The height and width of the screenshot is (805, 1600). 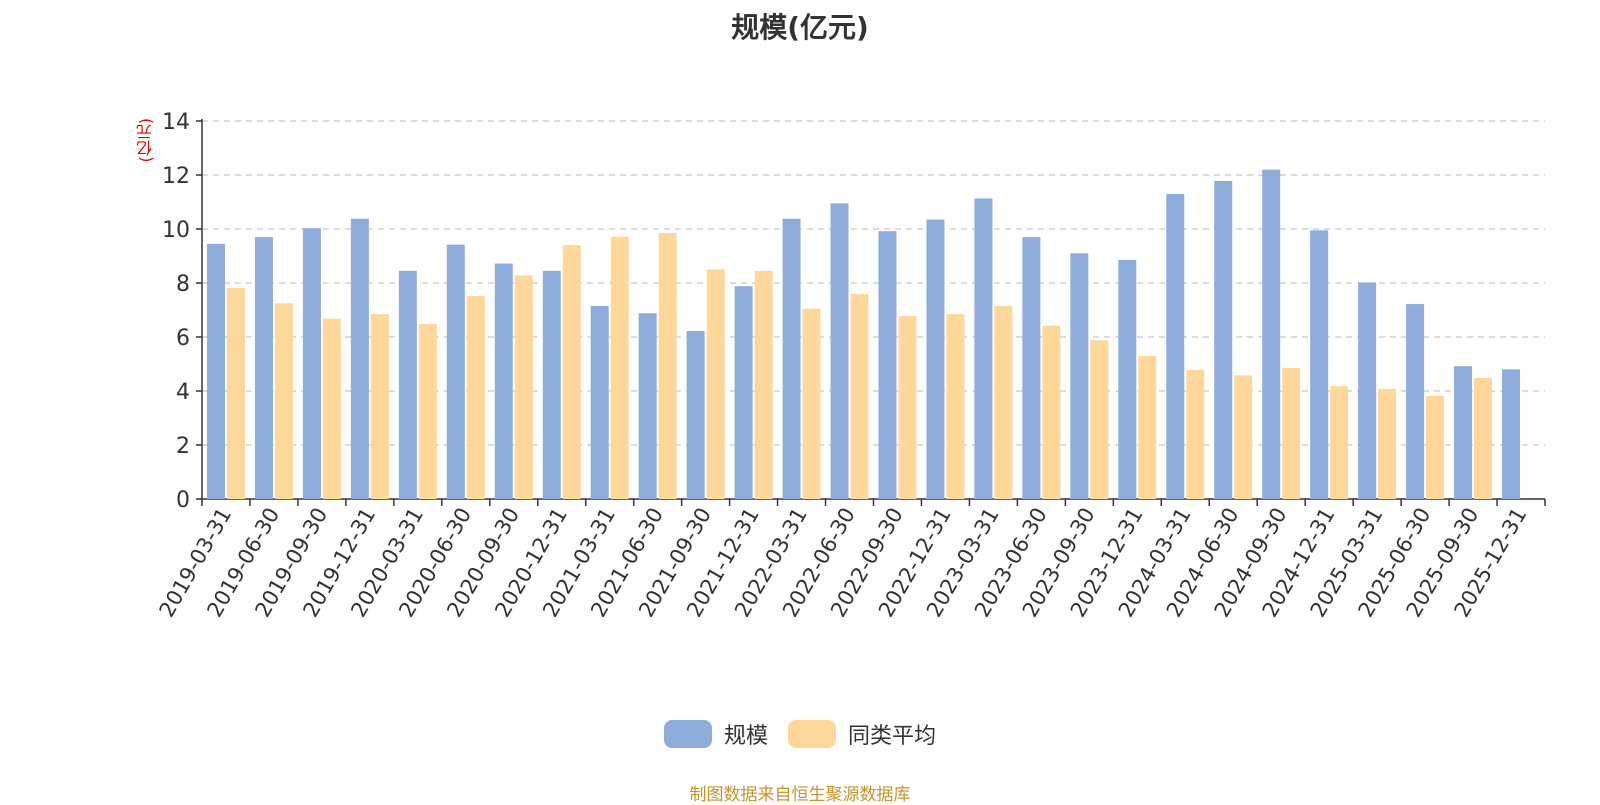 I want to click on legend-item-series-1: 规模, so click(x=715, y=734).